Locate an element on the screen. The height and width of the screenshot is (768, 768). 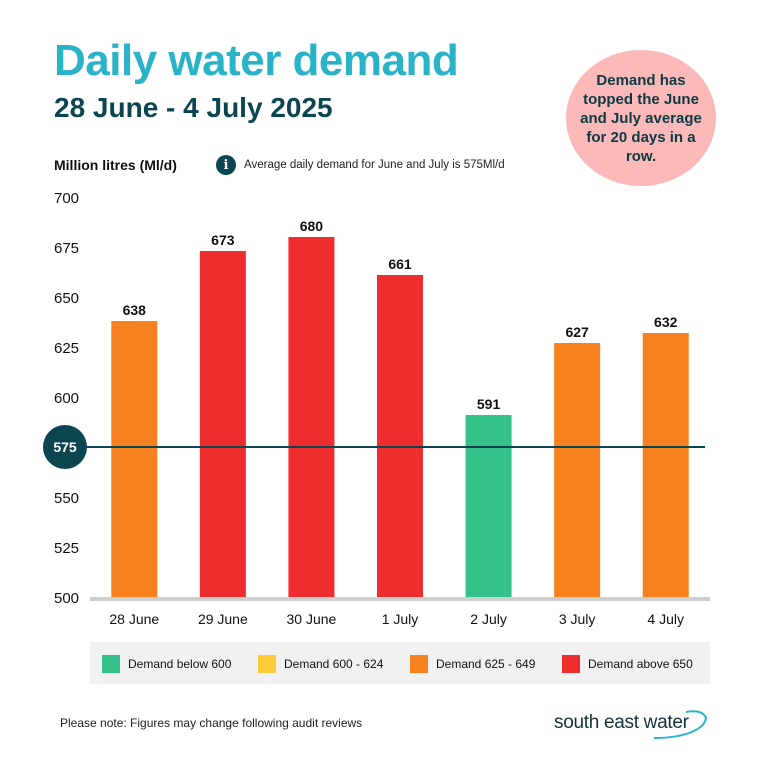
y-axis-label: Million litres (Ml/d) is located at coordinates (115, 165).